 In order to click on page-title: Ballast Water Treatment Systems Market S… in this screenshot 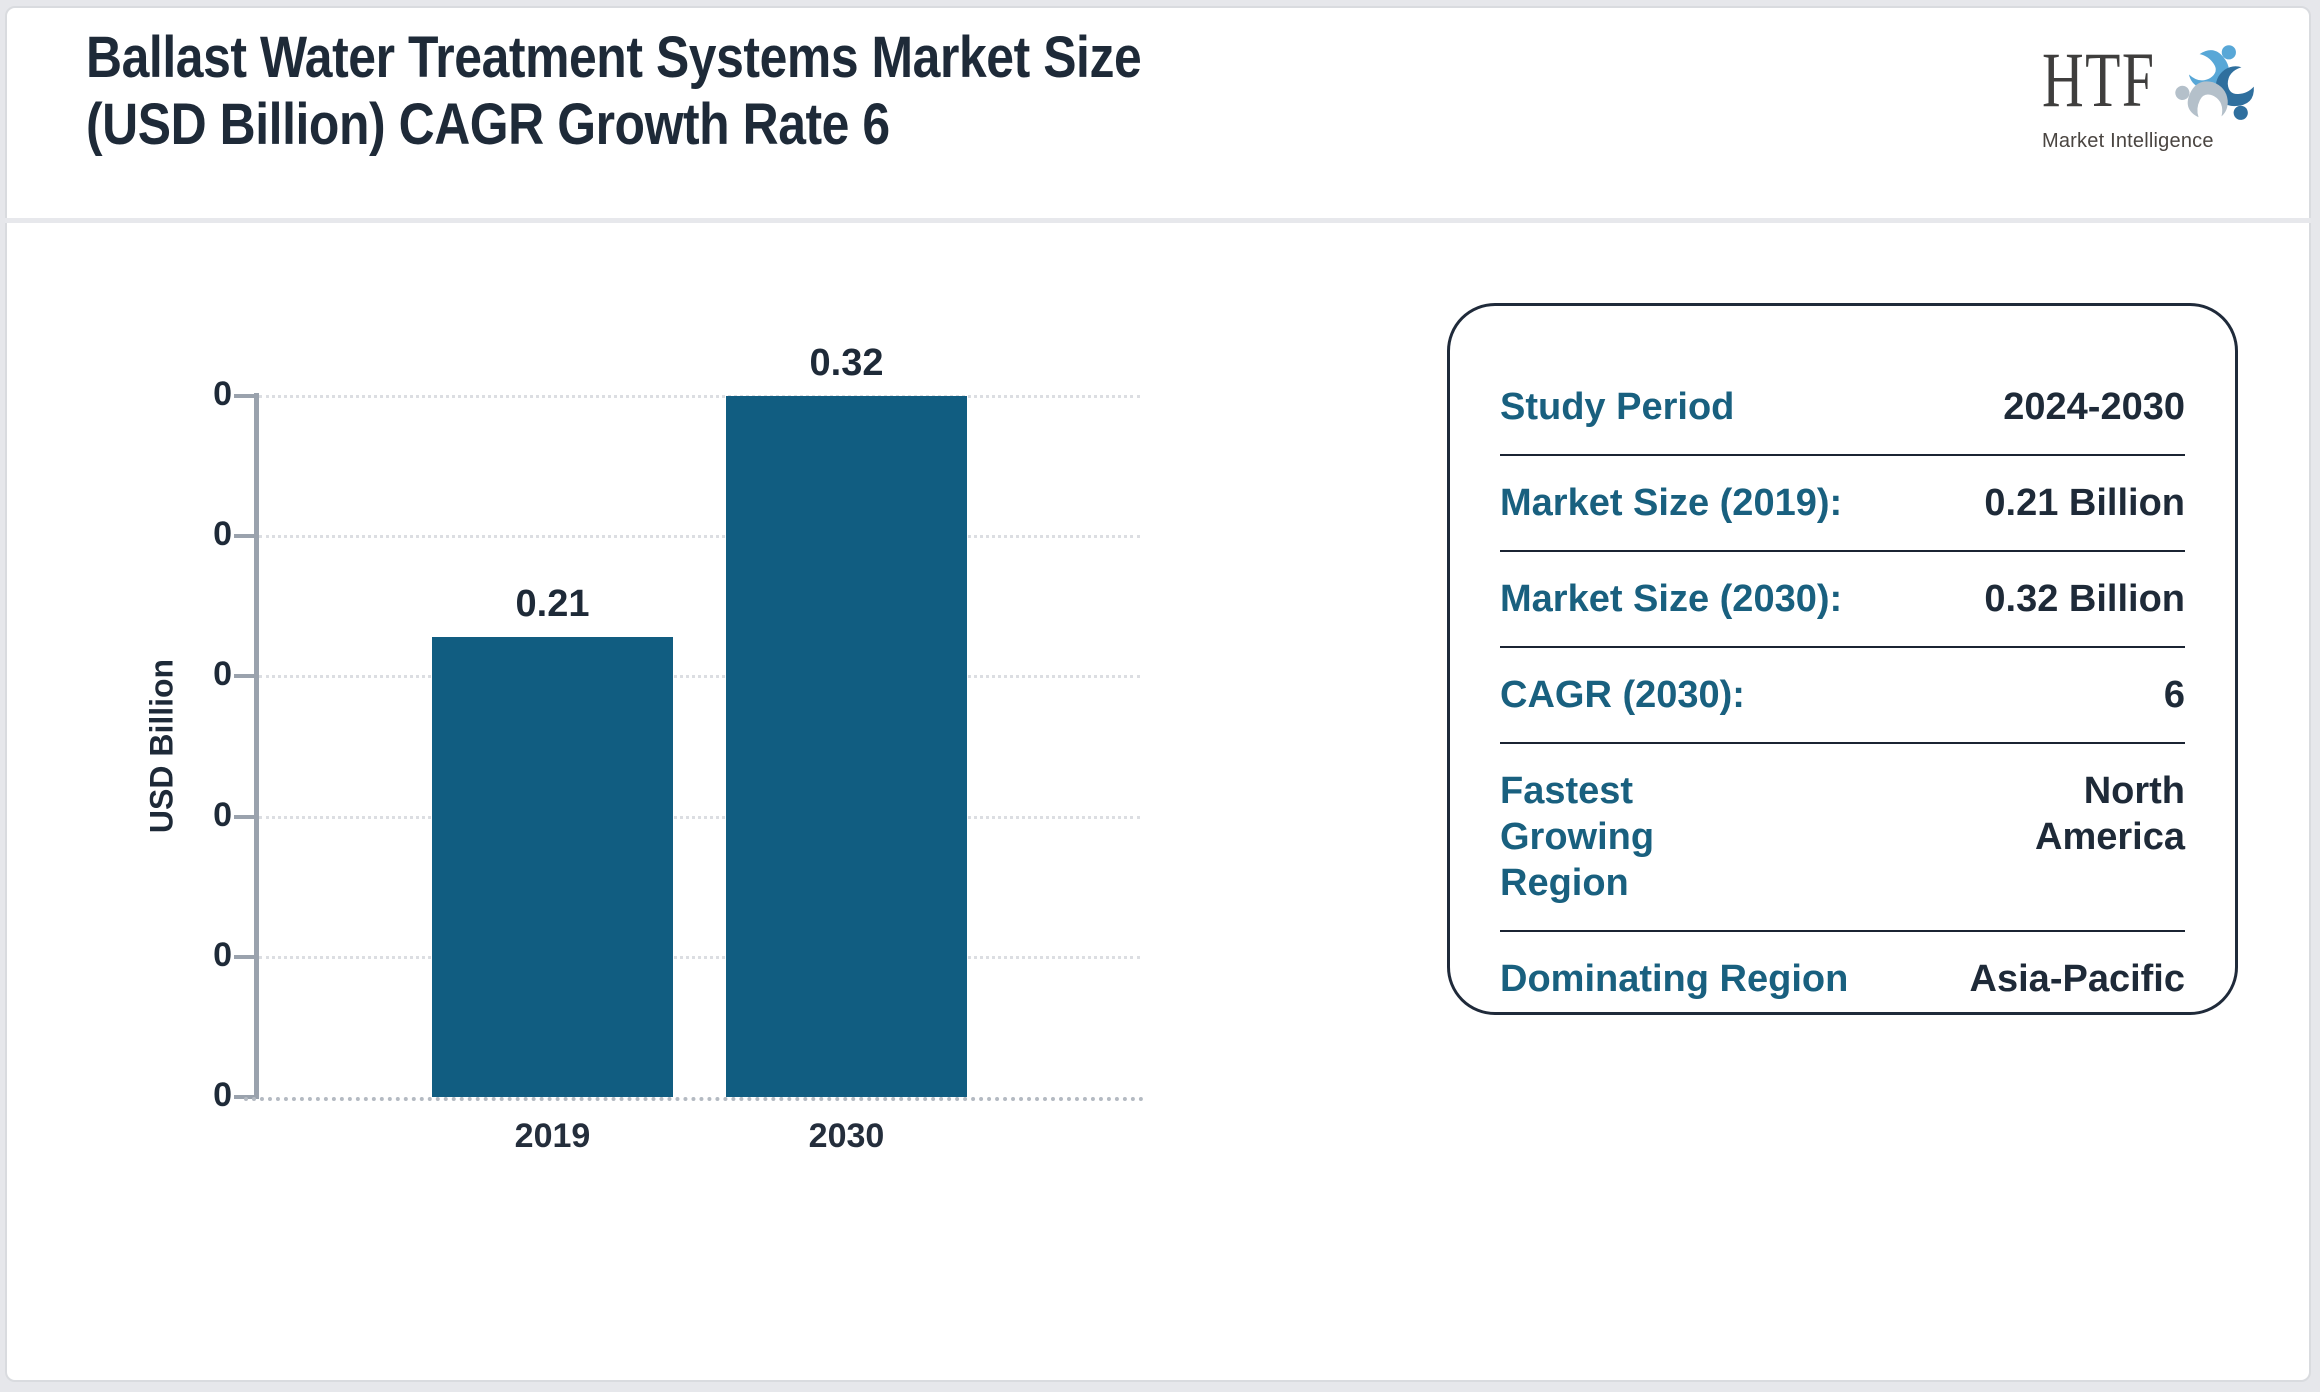, I will do `click(614, 91)`.